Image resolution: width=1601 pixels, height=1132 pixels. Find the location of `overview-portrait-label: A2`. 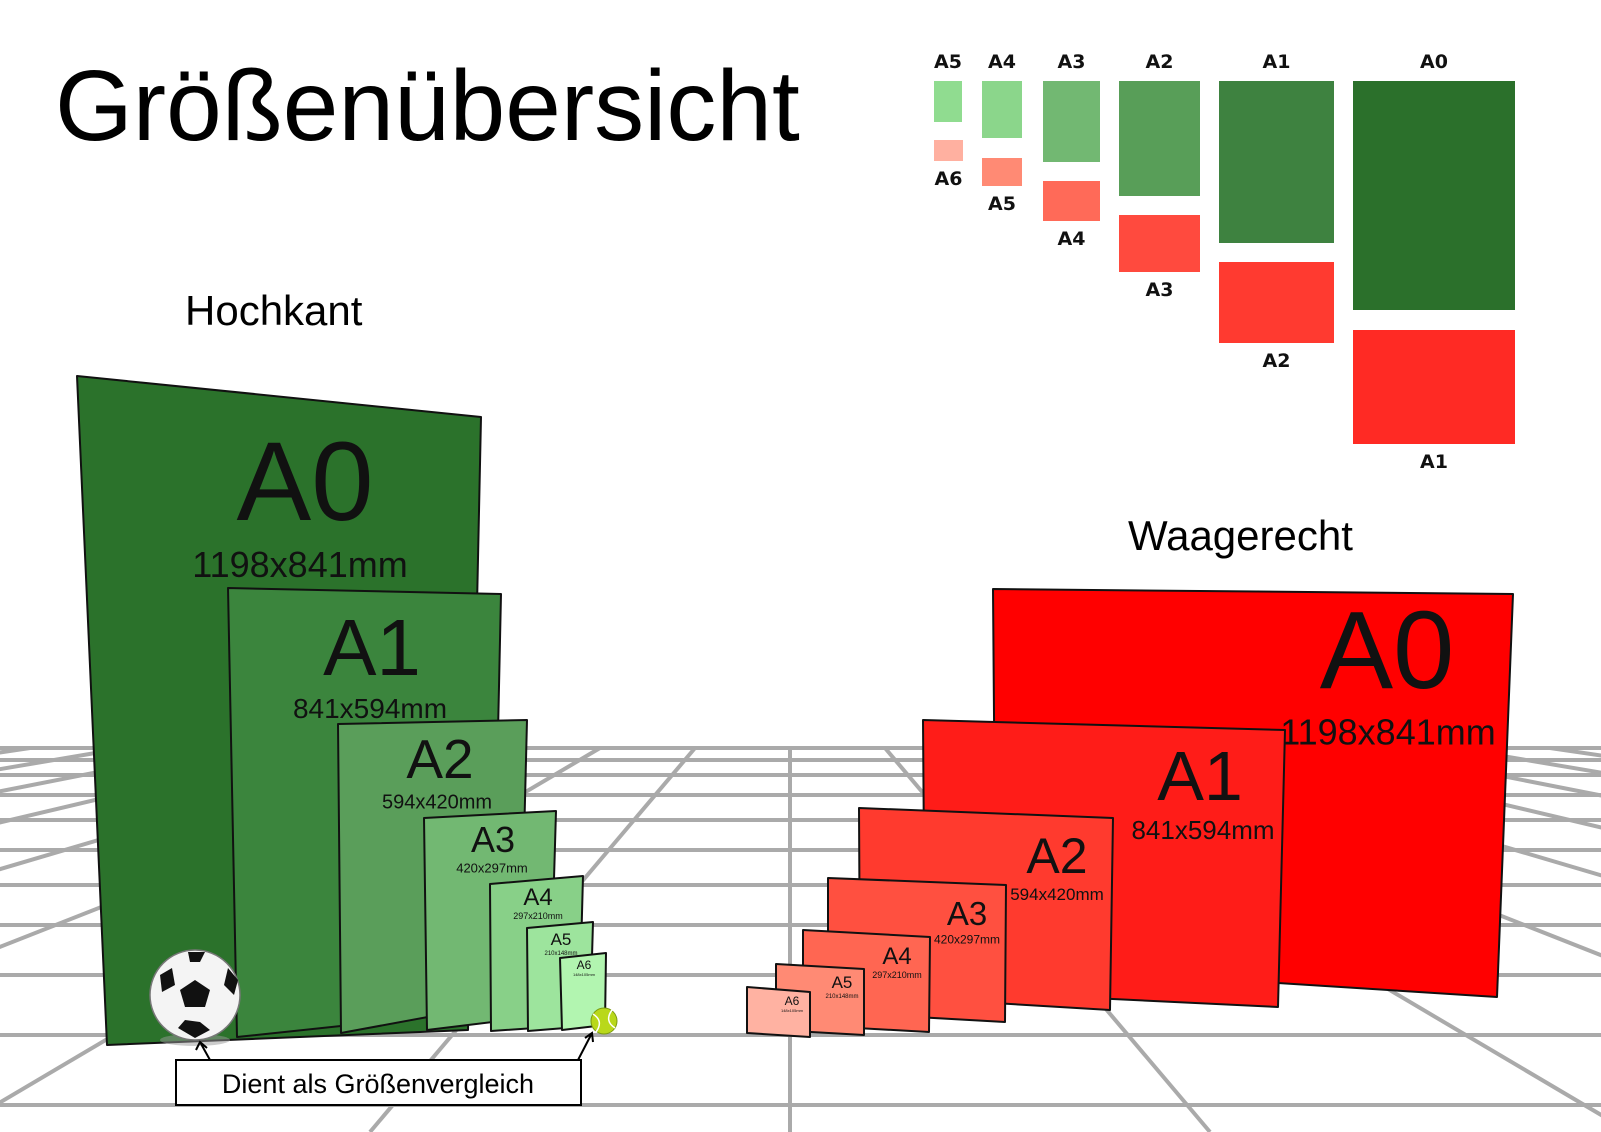

overview-portrait-label: A2 is located at coordinates (1160, 62).